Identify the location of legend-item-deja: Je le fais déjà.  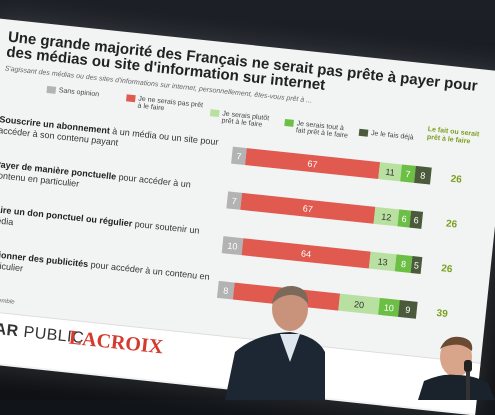
(393, 135).